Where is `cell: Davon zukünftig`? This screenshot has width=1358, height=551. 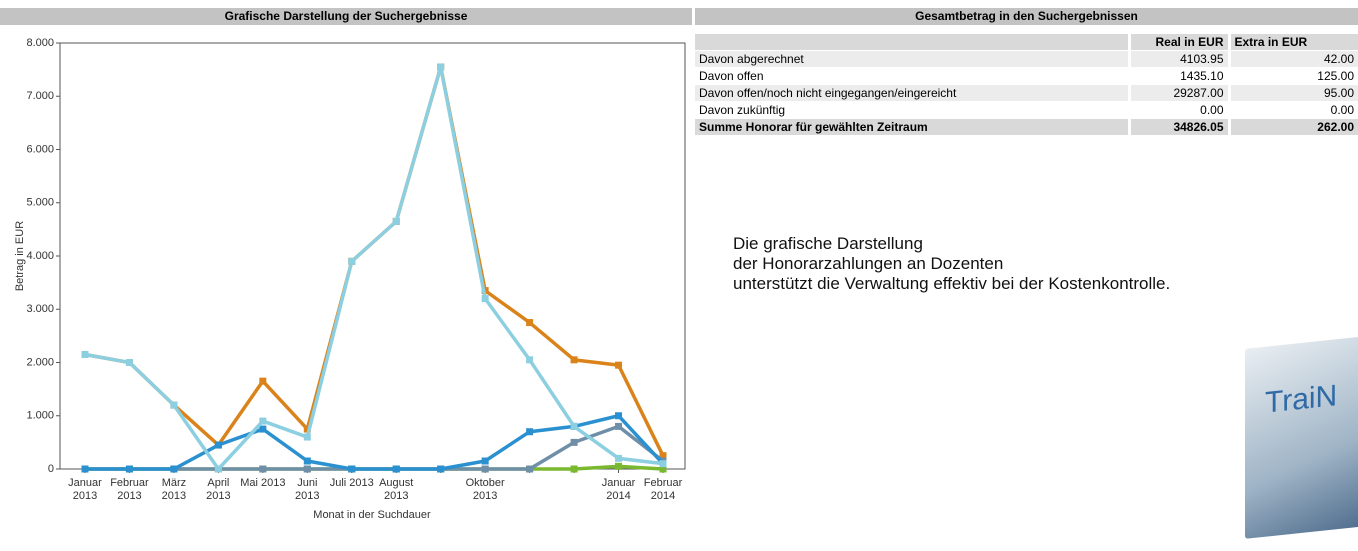 cell: Davon zukünftig is located at coordinates (912, 110).